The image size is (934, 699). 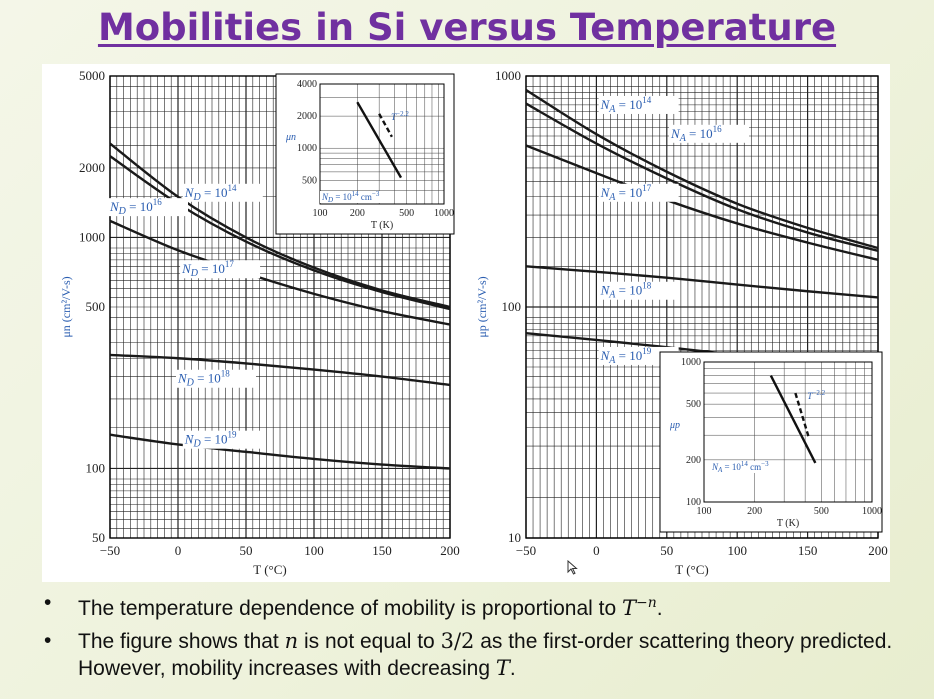 I want to click on series-label: ND = 1014, so click(x=210, y=193).